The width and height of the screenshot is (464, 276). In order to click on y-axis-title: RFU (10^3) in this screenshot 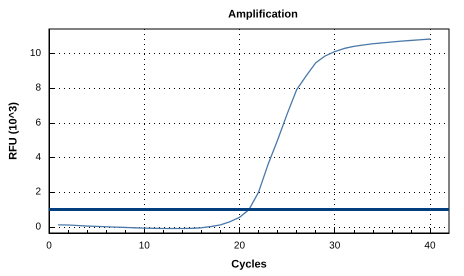, I will do `click(14, 131)`.